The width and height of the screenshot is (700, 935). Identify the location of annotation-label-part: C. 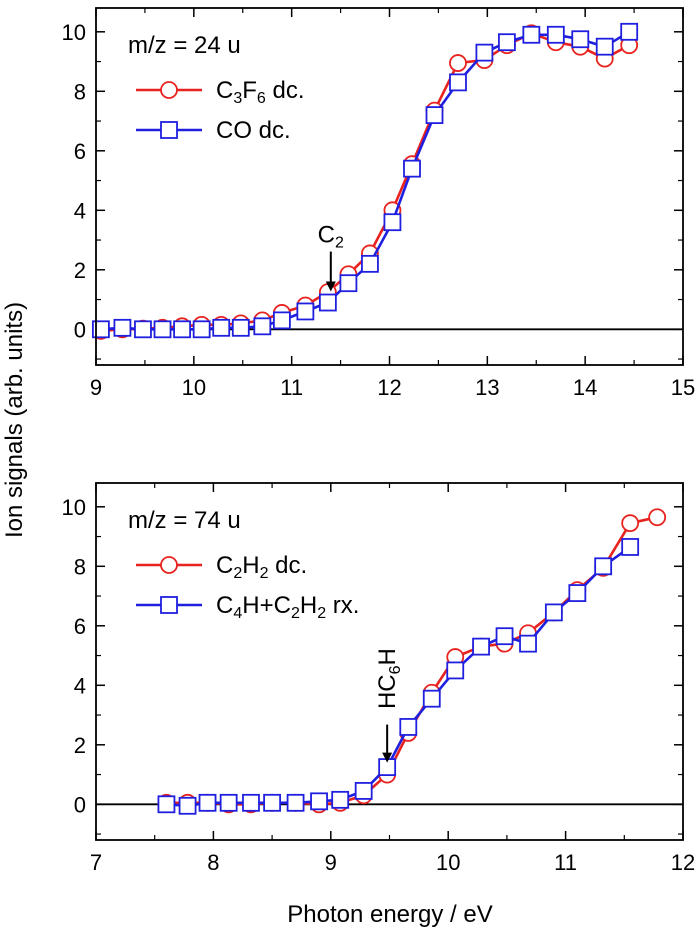
(326, 235).